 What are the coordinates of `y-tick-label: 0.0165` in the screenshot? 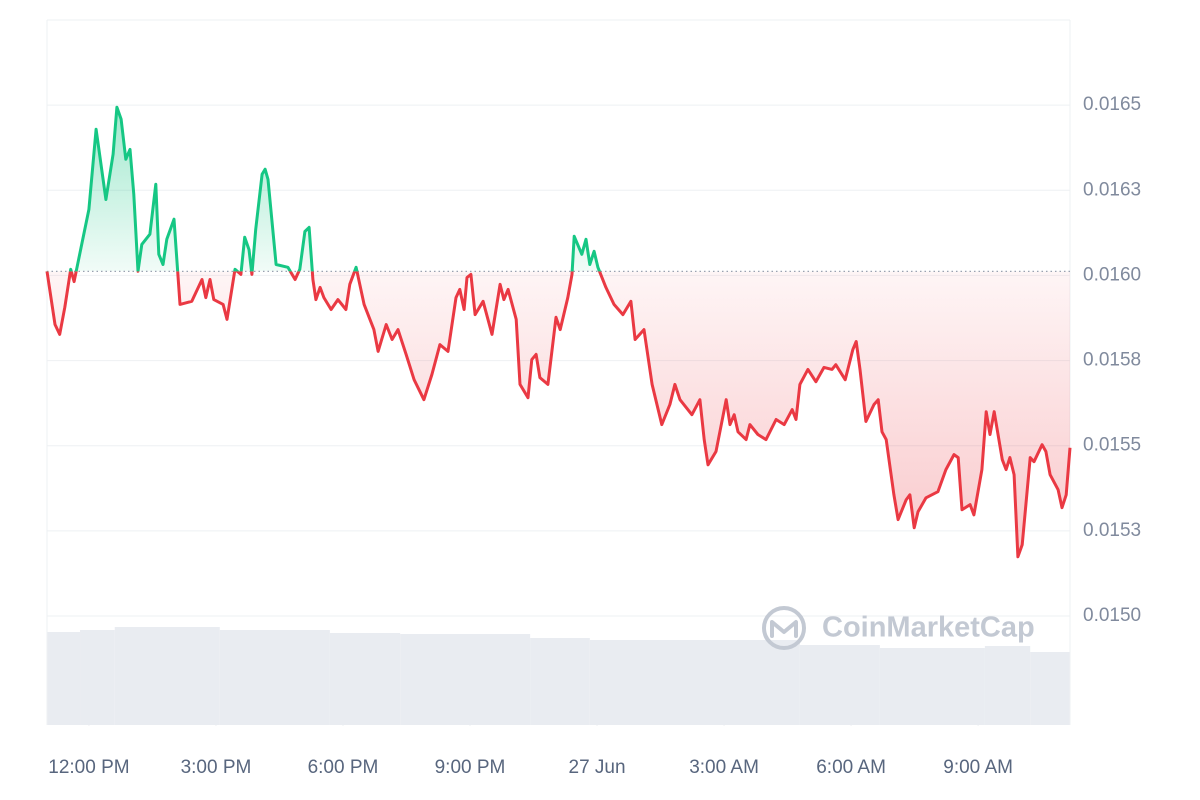 It's located at (1112, 104).